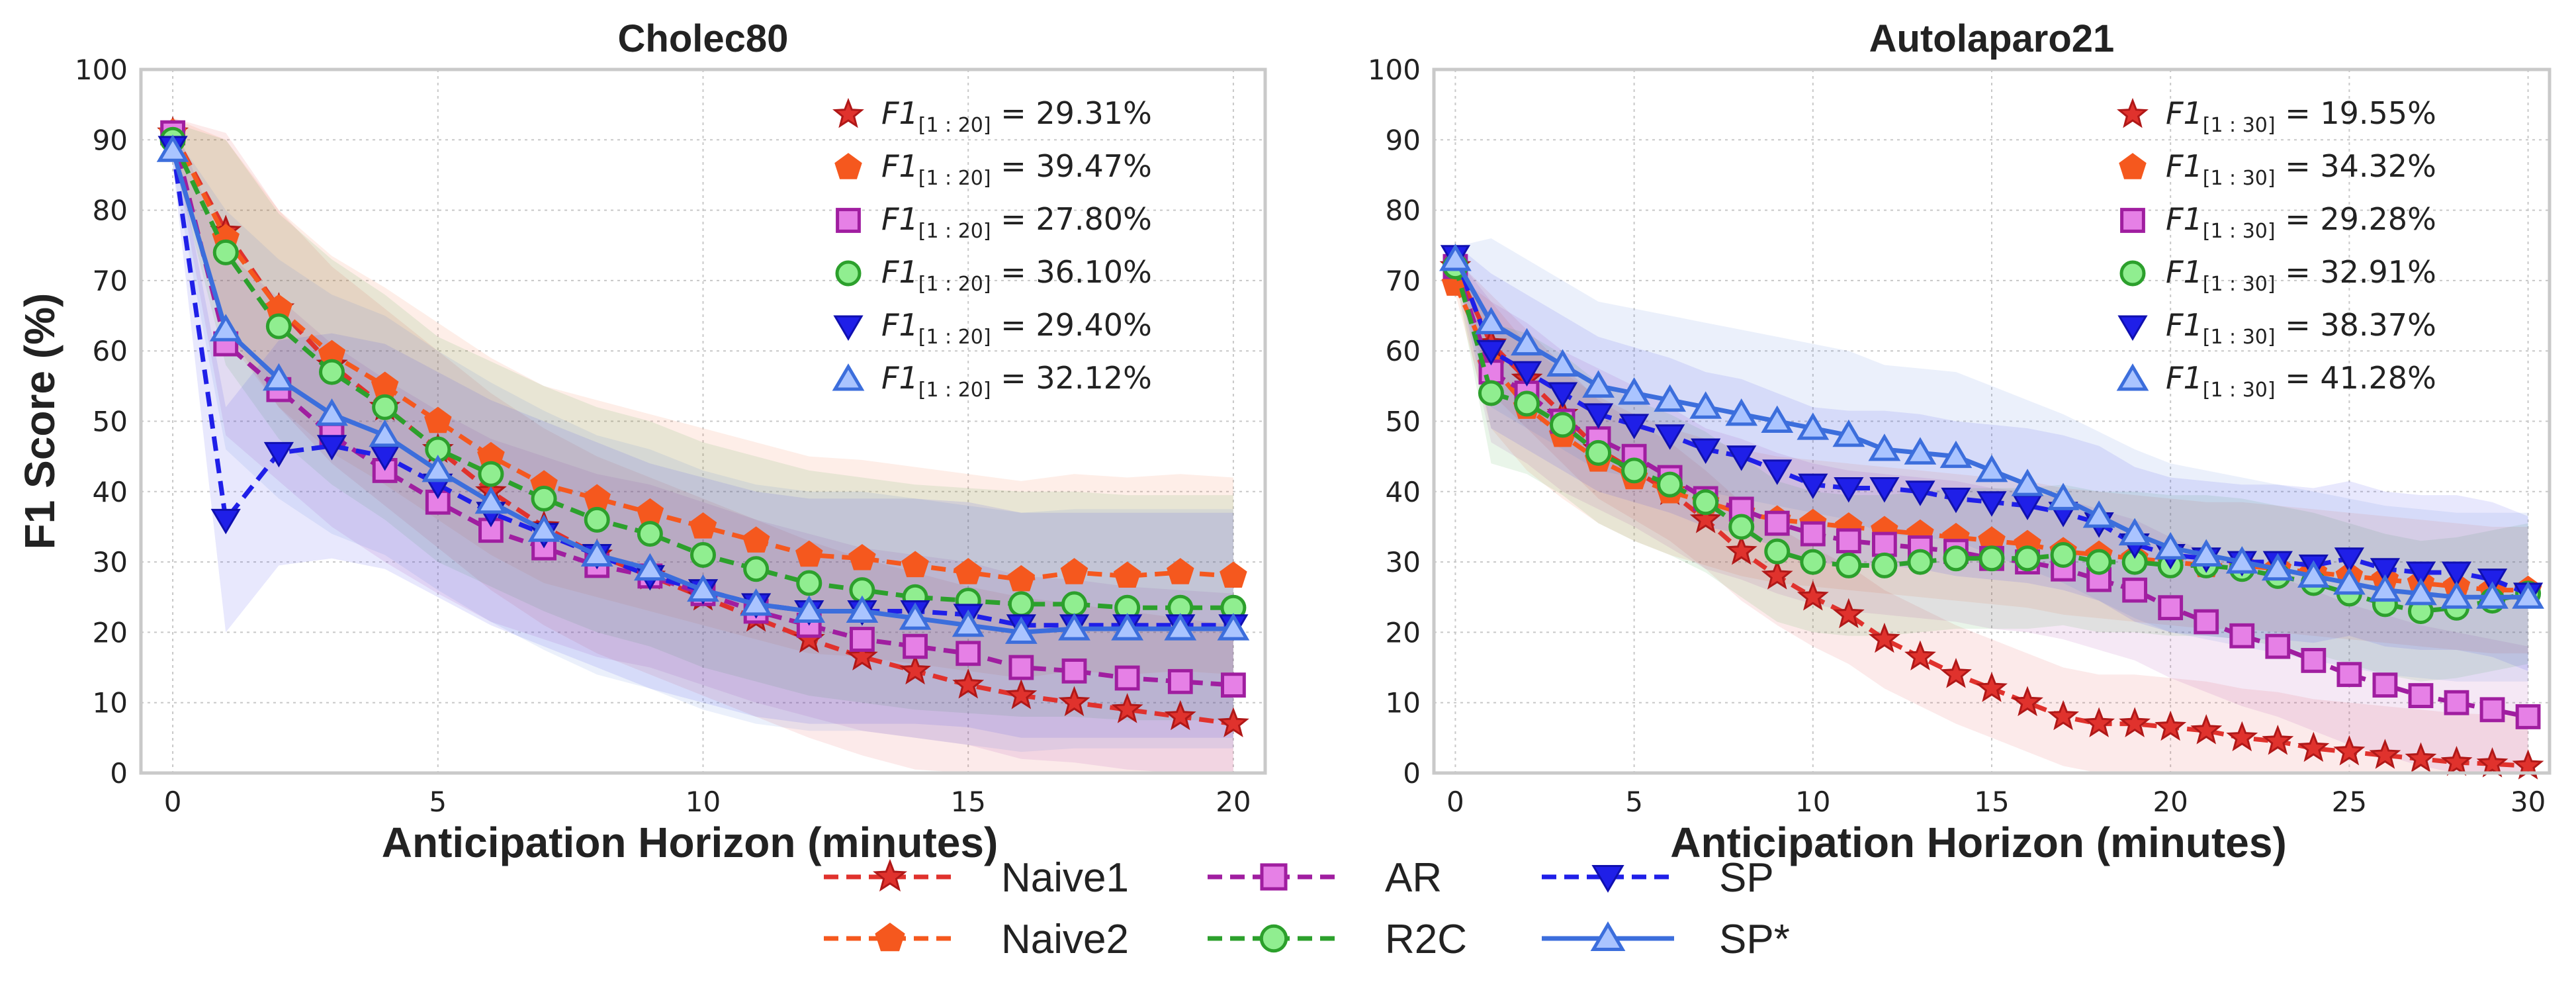  What do you see at coordinates (110, 351) in the screenshot?
I see `y-tick-label: 60` at bounding box center [110, 351].